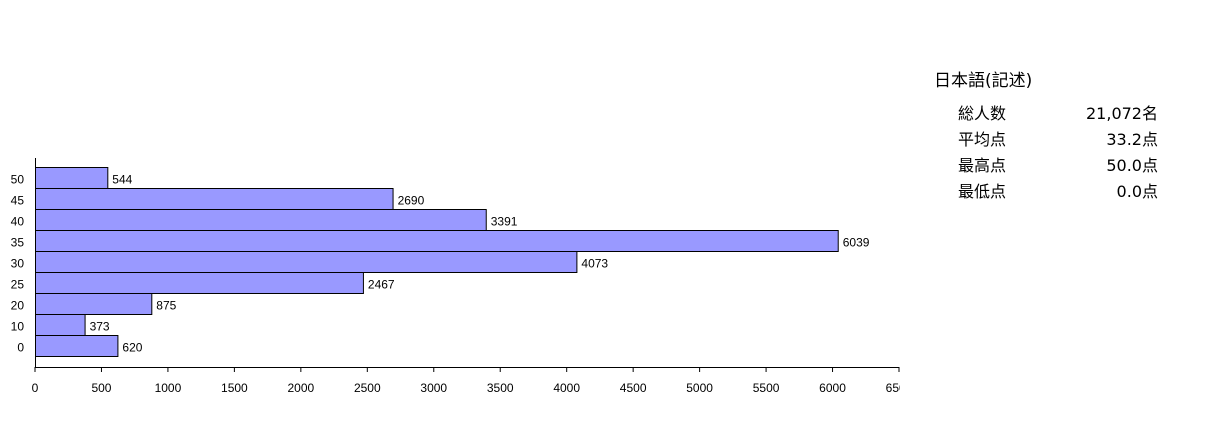 The width and height of the screenshot is (1206, 430). What do you see at coordinates (101, 388) in the screenshot?
I see `x-tick-label: 500` at bounding box center [101, 388].